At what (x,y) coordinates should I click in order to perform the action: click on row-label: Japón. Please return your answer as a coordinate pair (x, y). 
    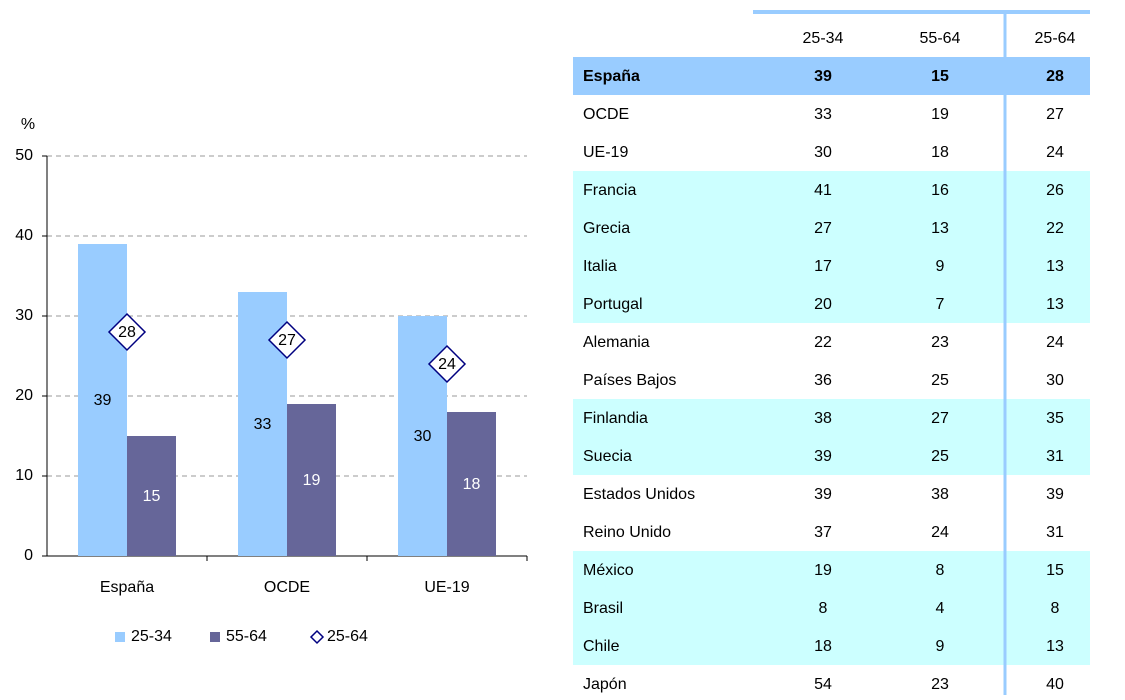
    Looking at the image, I should click on (605, 684).